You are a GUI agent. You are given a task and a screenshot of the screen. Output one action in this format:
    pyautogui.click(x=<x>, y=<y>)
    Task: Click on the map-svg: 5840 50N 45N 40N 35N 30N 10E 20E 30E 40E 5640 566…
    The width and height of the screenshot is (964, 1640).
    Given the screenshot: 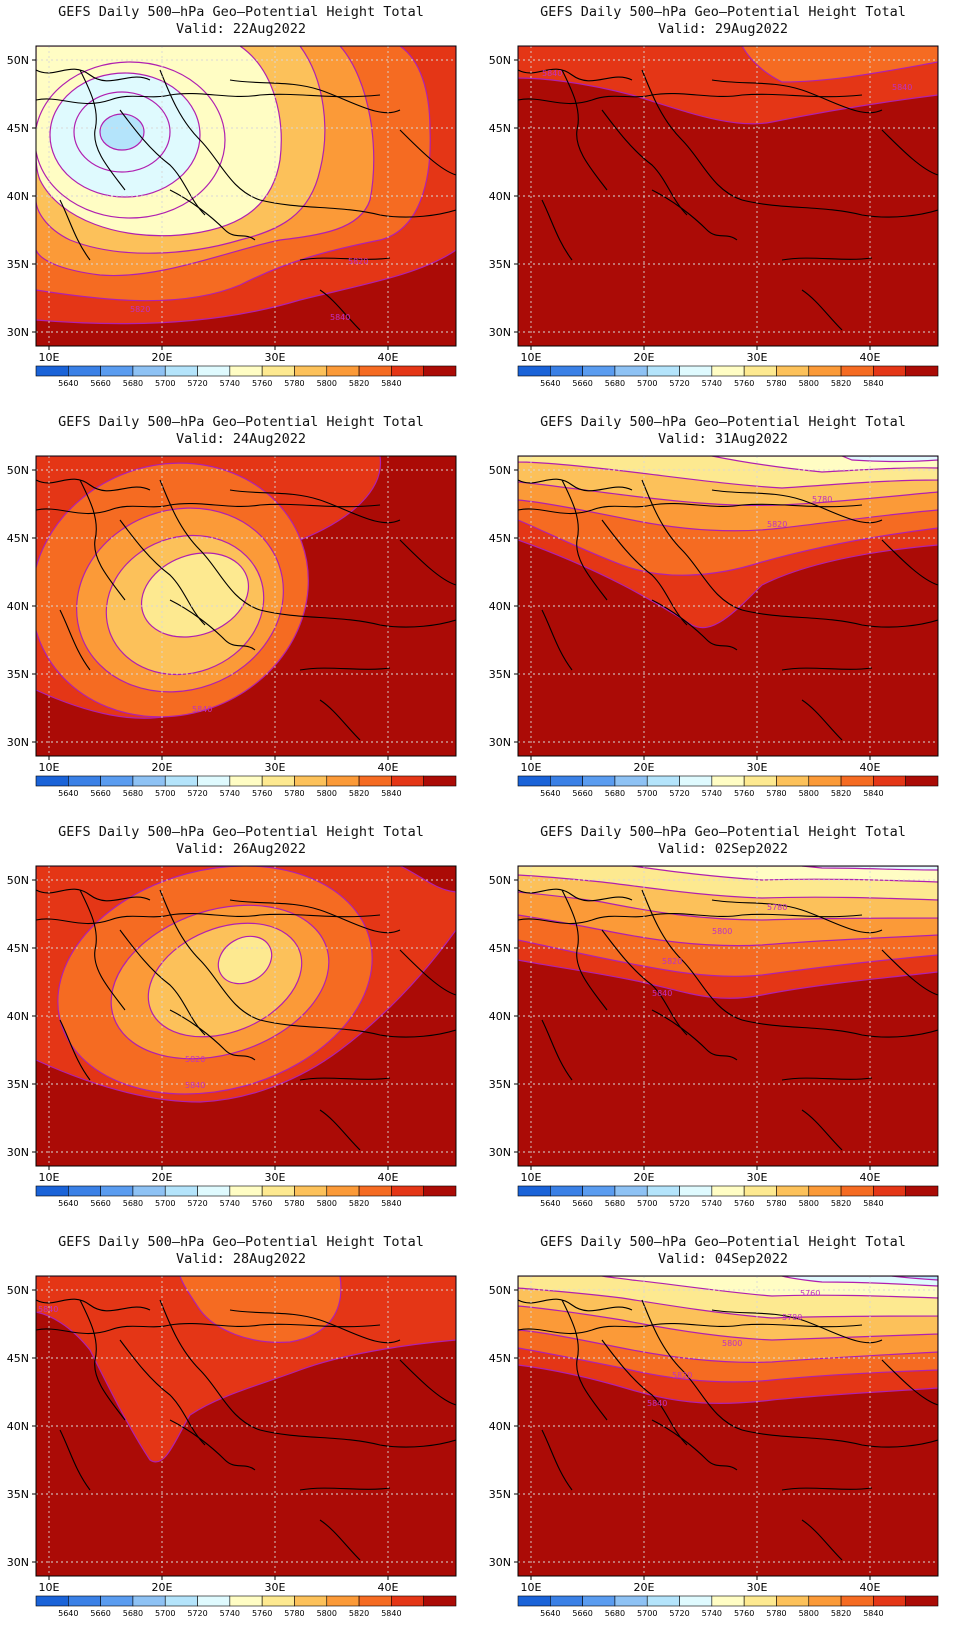 What is the action you would take?
    pyautogui.click(x=232, y=626)
    